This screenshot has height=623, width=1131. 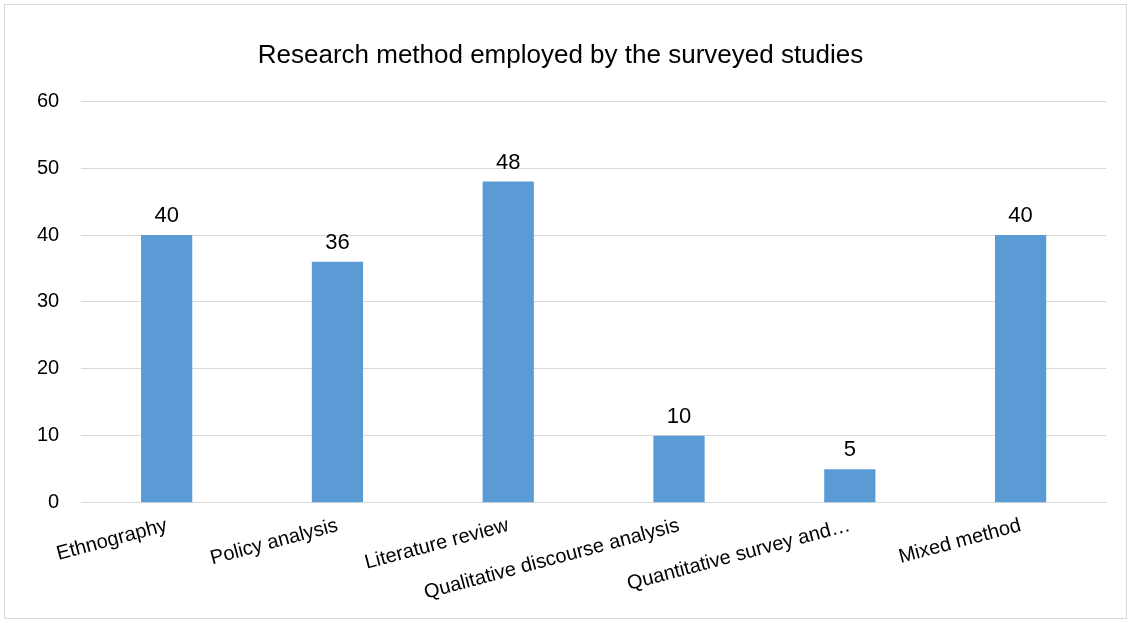 What do you see at coordinates (48, 233) in the screenshot?
I see `y-tick-label: 40` at bounding box center [48, 233].